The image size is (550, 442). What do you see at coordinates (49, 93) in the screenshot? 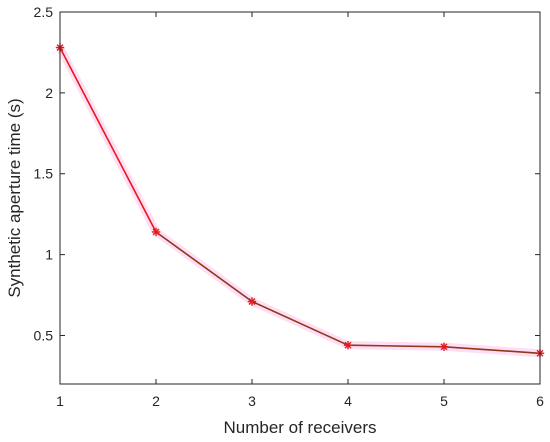
I see `y-tick-label: 2` at bounding box center [49, 93].